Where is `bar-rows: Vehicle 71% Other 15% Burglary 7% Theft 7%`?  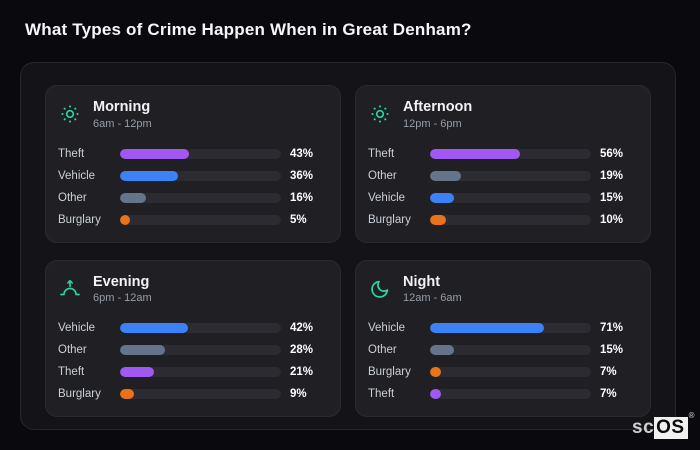
bar-rows: Vehicle 71% Other 15% Burglary 7% Theft 7% is located at coordinates (501, 361).